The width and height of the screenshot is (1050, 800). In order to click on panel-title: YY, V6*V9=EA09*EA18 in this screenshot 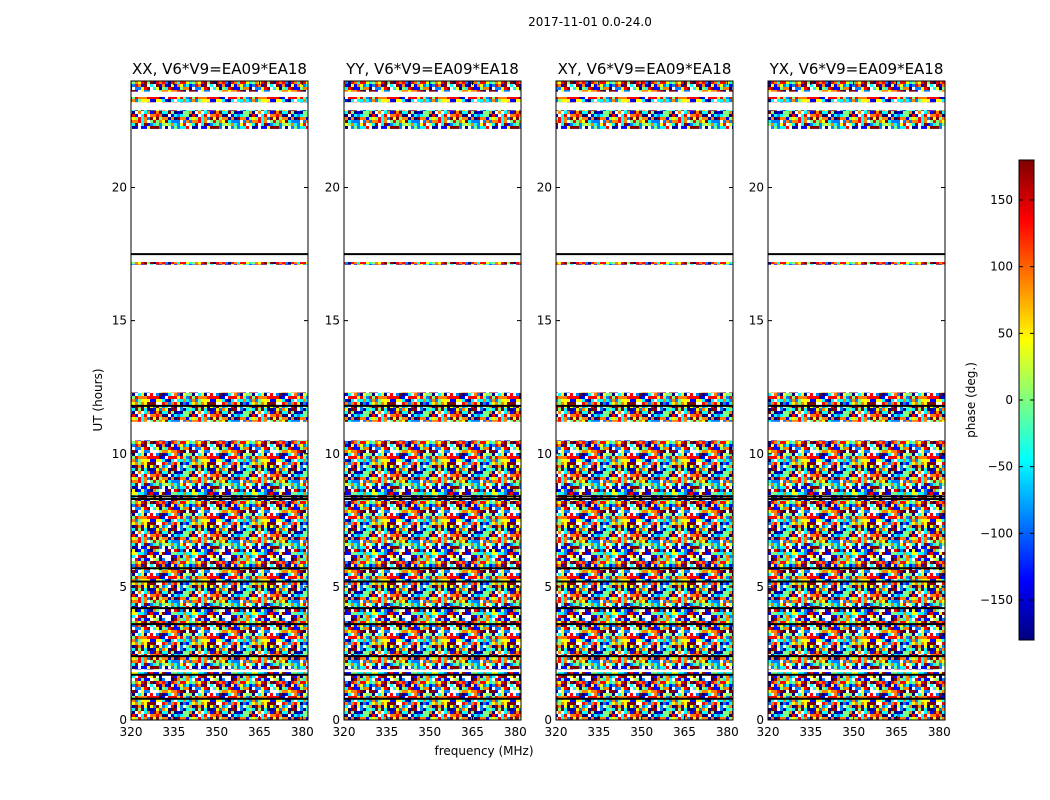, I will do `click(432, 69)`.